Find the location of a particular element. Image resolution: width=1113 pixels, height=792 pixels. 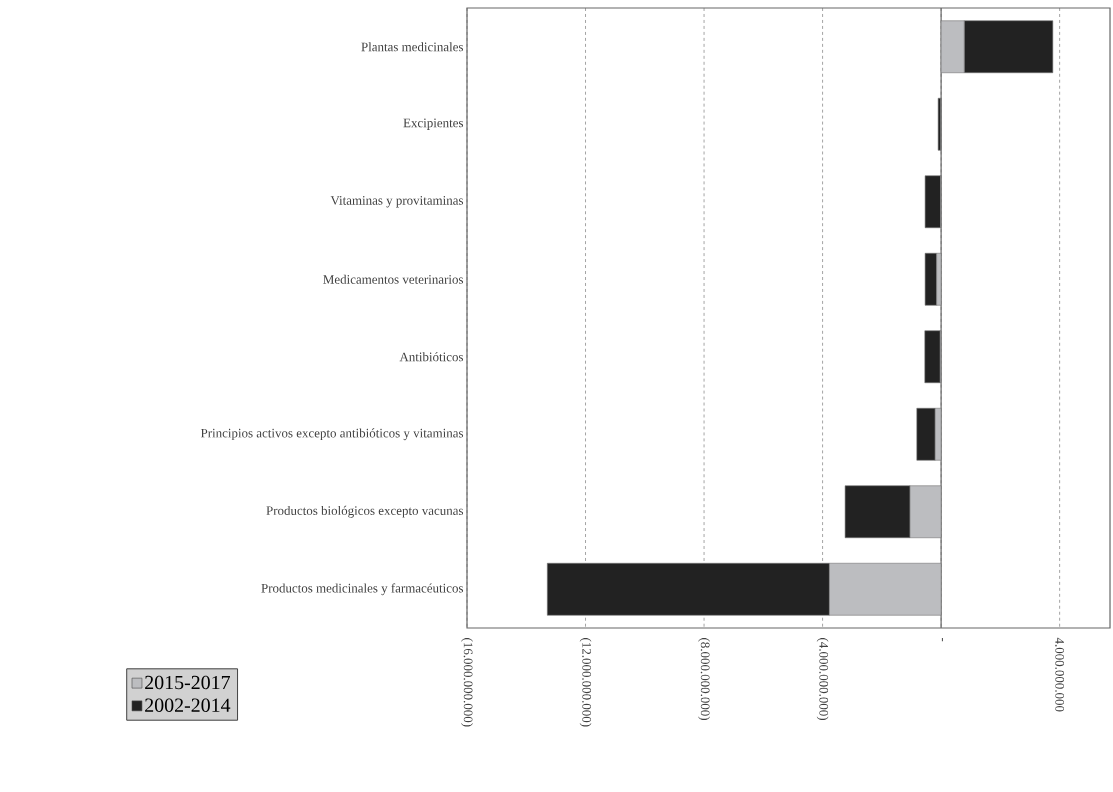

y-tick-label: Productos biológicos excepto vacunas is located at coordinates (365, 511).